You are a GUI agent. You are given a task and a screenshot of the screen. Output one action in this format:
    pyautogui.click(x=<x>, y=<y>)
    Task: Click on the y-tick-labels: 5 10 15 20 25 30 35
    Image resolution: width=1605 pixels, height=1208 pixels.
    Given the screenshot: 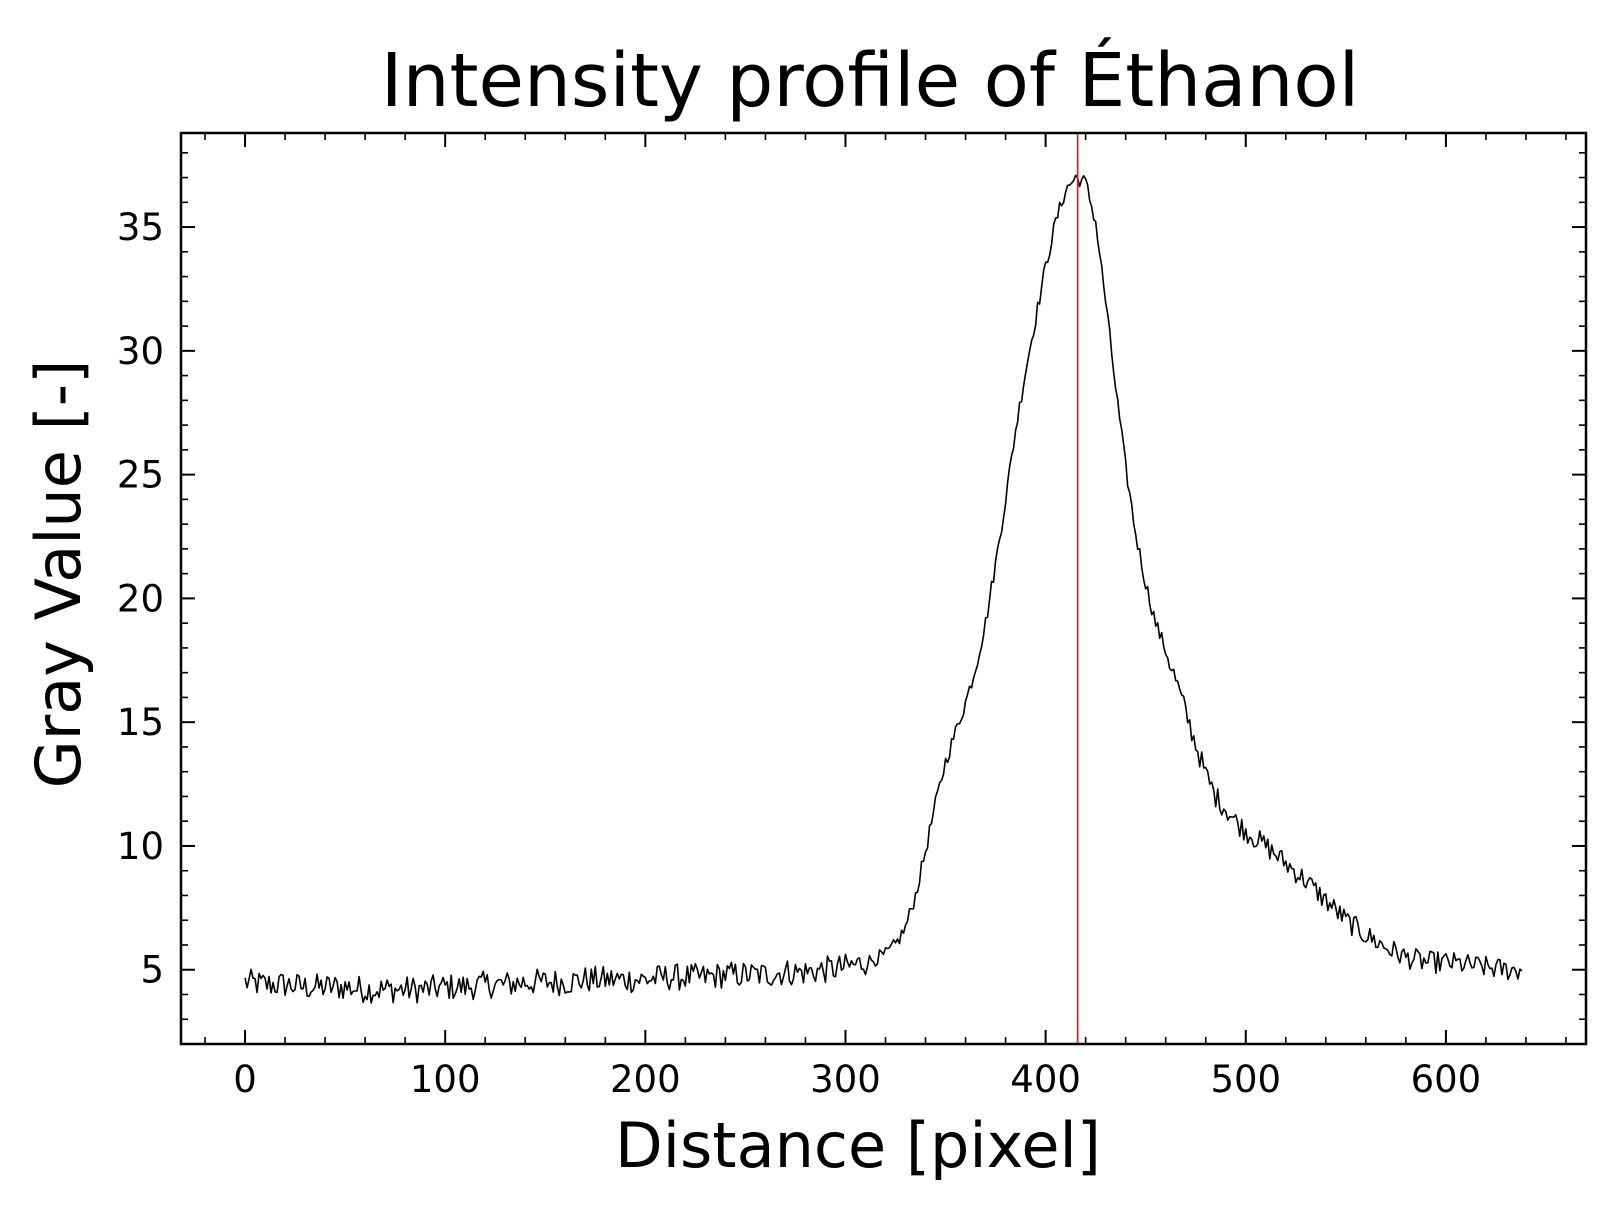 What is the action you would take?
    pyautogui.click(x=140, y=599)
    